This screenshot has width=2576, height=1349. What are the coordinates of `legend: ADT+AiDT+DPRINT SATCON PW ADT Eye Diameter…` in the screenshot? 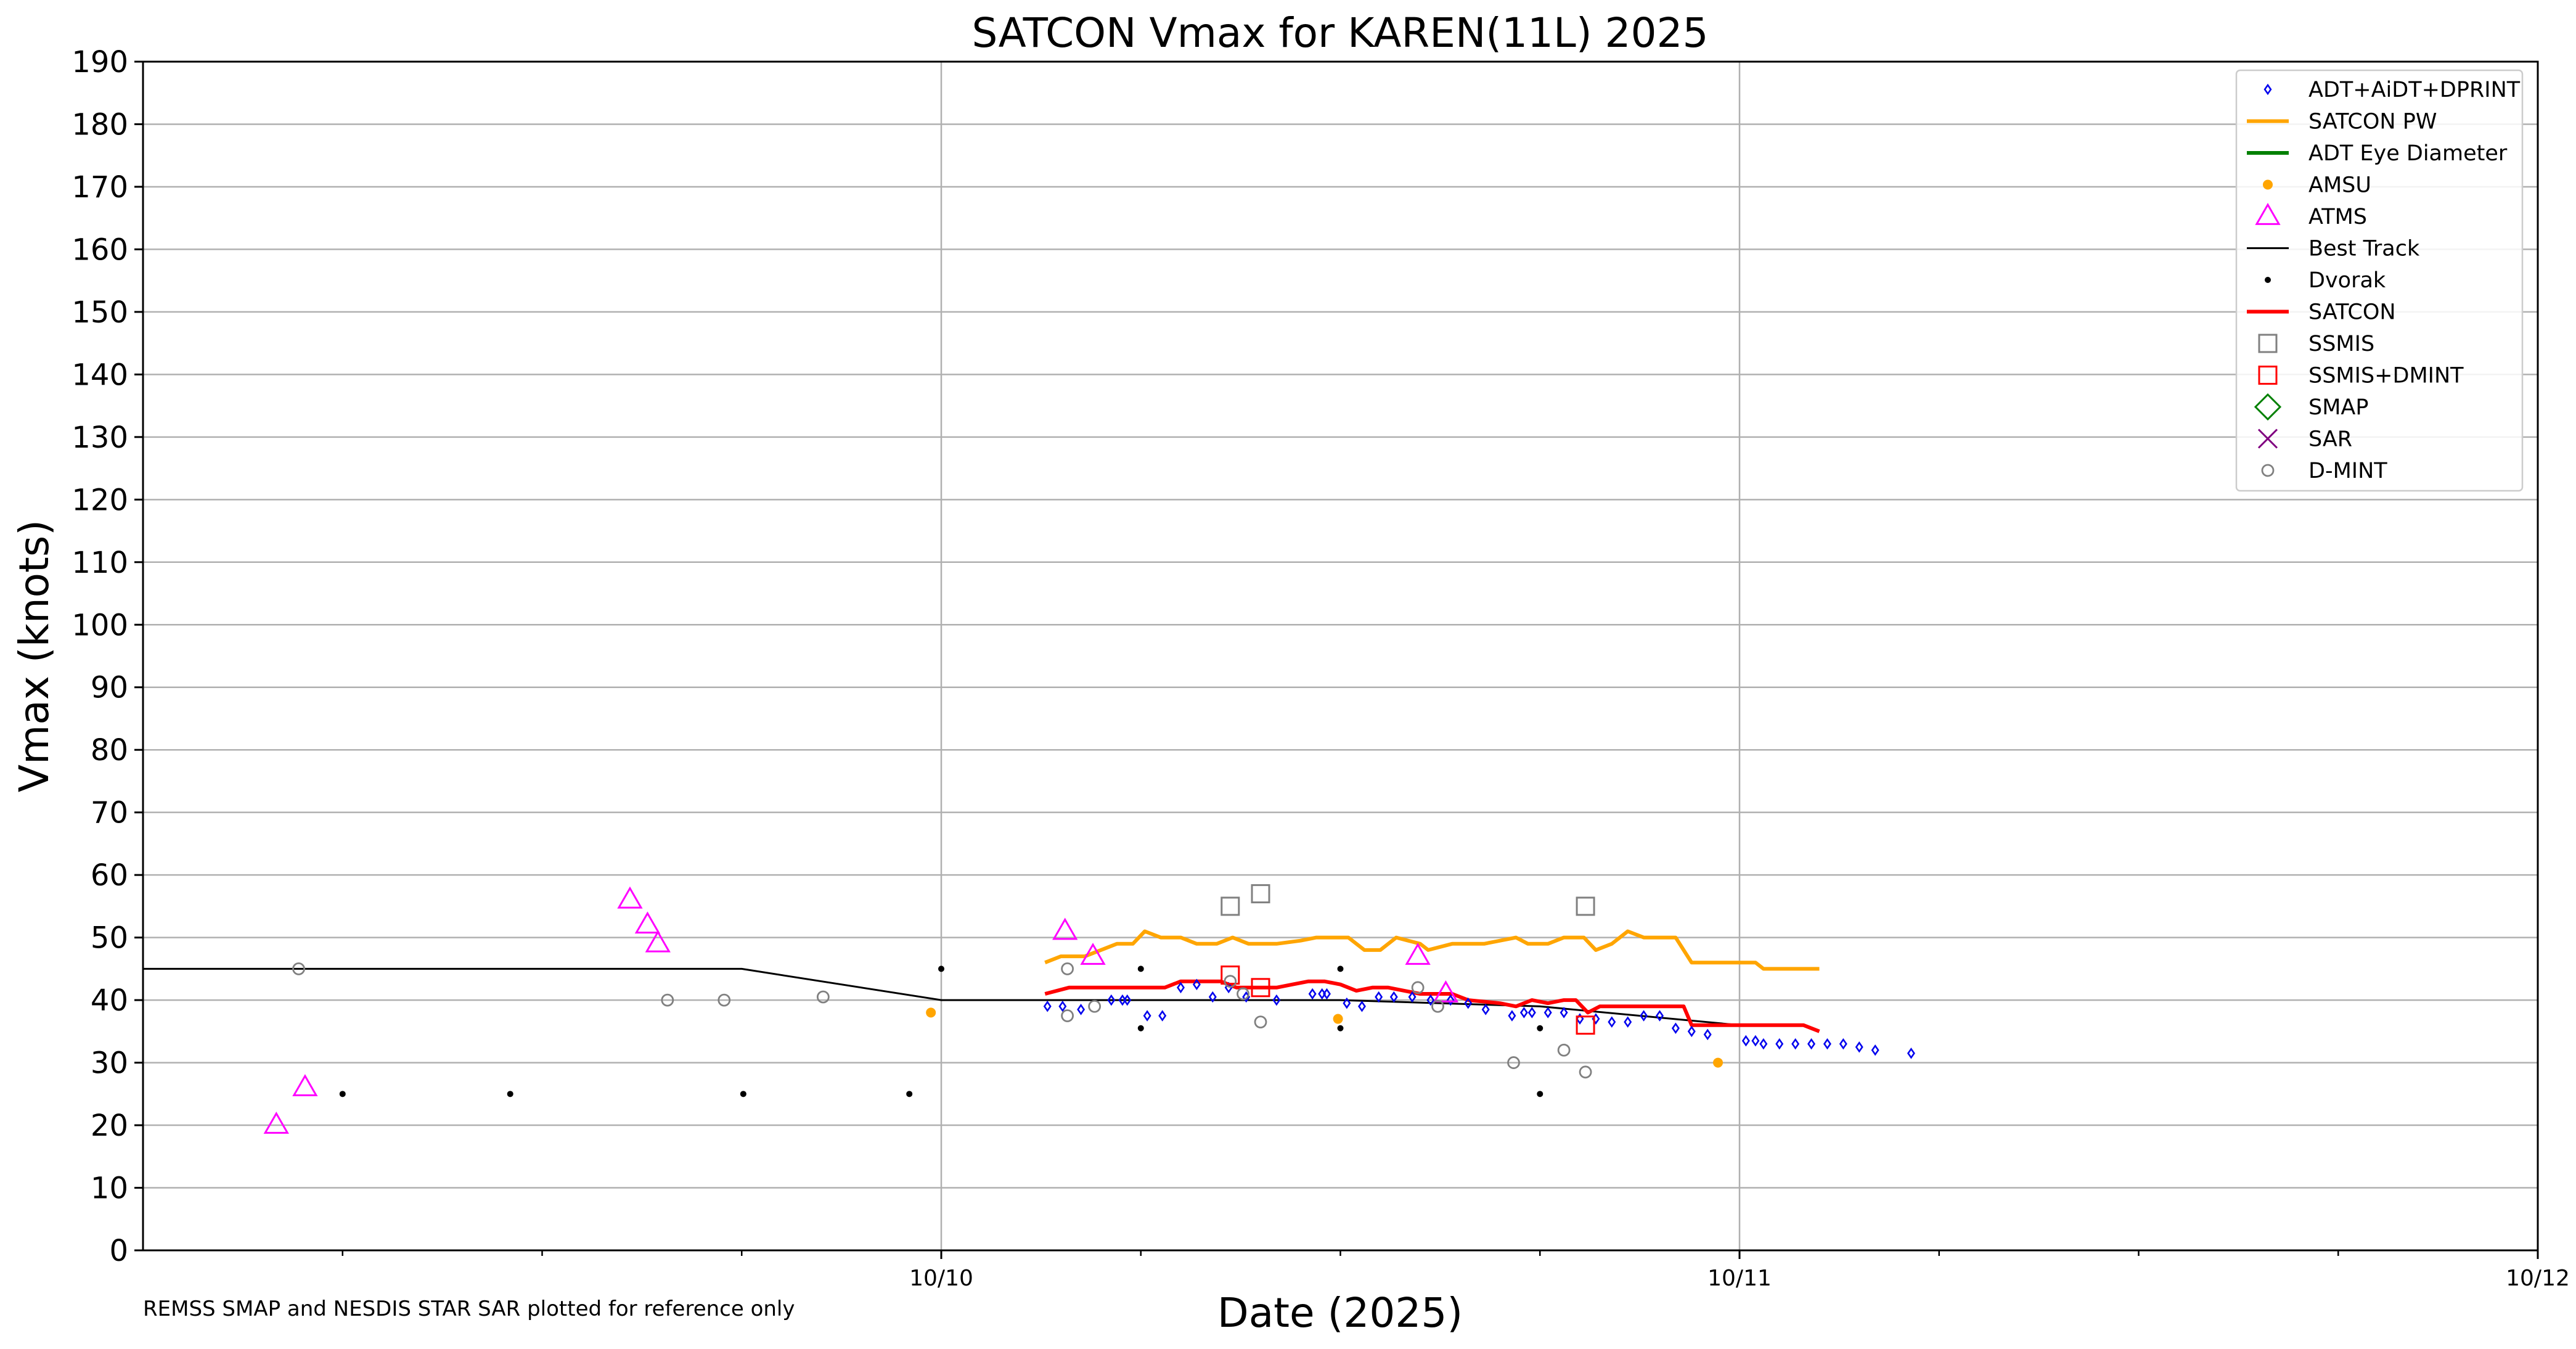 It's located at (2379, 280).